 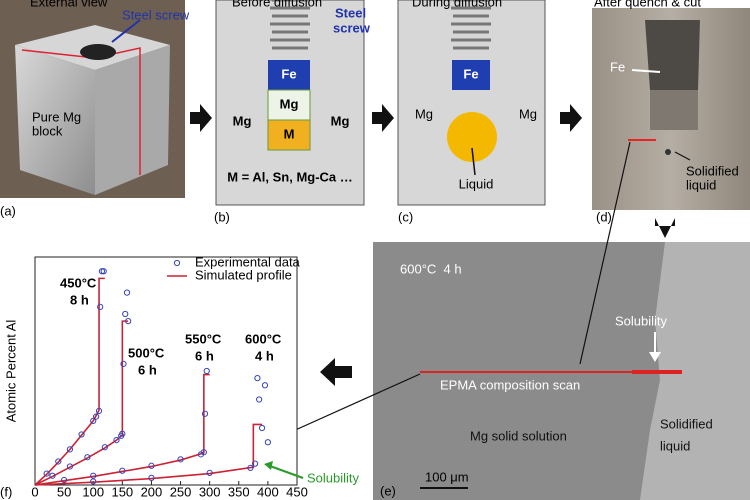 What do you see at coordinates (263, 338) in the screenshot?
I see `series-label: 600°C` at bounding box center [263, 338].